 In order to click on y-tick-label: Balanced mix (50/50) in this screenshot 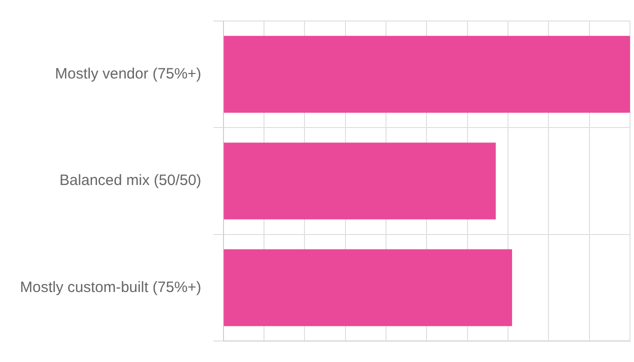, I will do `click(131, 181)`.